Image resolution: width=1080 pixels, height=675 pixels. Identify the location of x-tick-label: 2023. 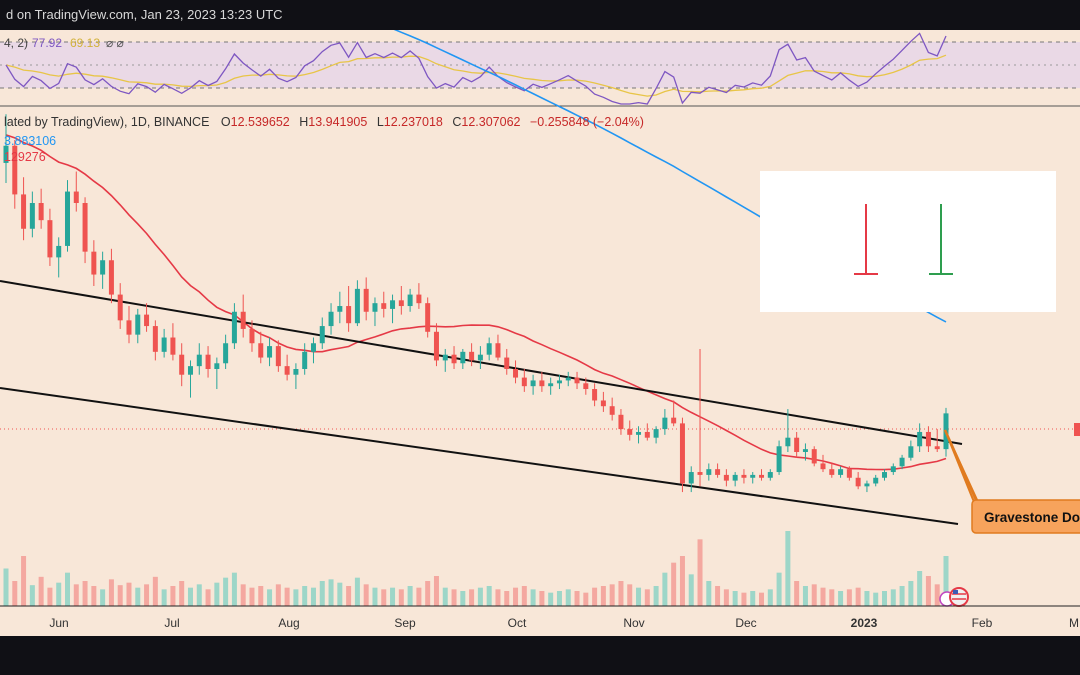
(864, 623).